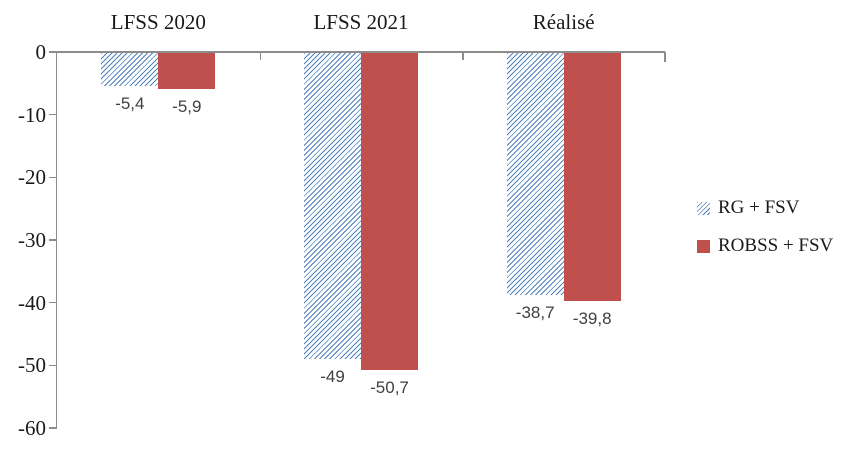 The image size is (863, 455). Describe the element at coordinates (535, 312) in the screenshot. I see `data-label: -38,7` at that location.